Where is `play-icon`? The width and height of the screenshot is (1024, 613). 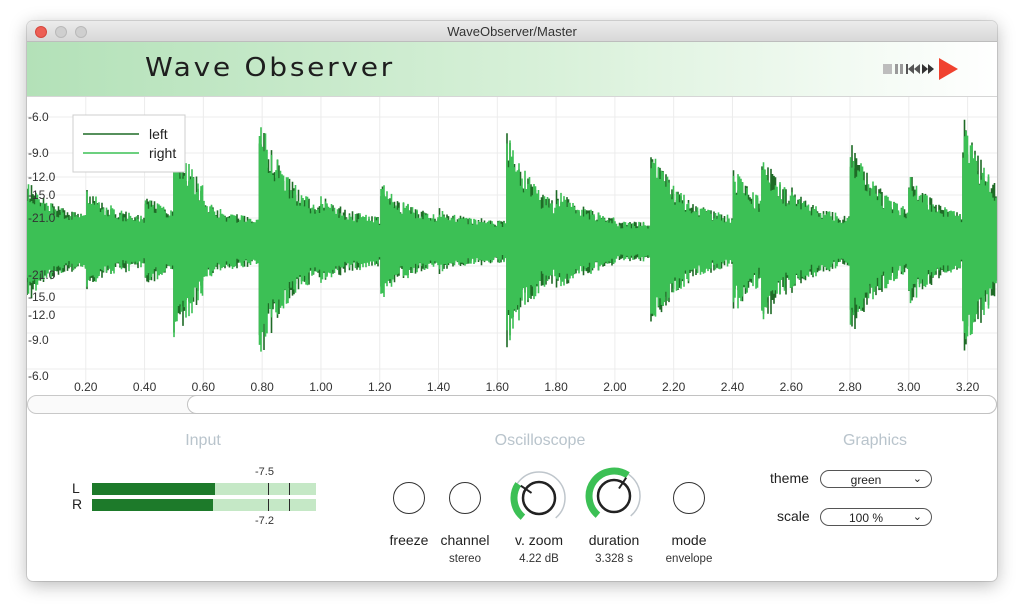
play-icon is located at coordinates (948, 69).